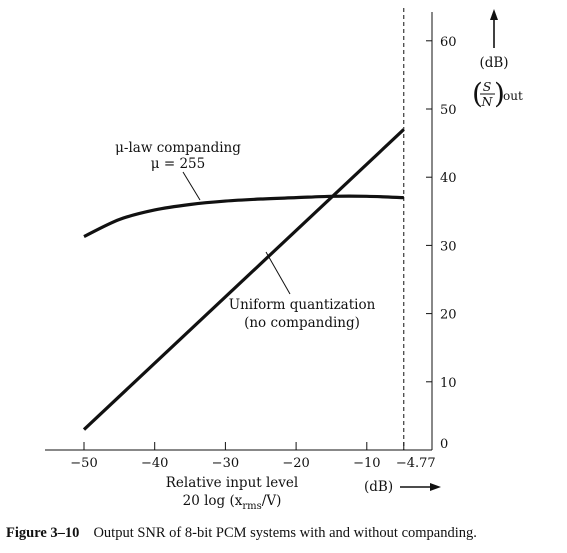 The image size is (567, 553). Describe the element at coordinates (232, 483) in the screenshot. I see `x-axis-label-line1: Relative input level` at that location.